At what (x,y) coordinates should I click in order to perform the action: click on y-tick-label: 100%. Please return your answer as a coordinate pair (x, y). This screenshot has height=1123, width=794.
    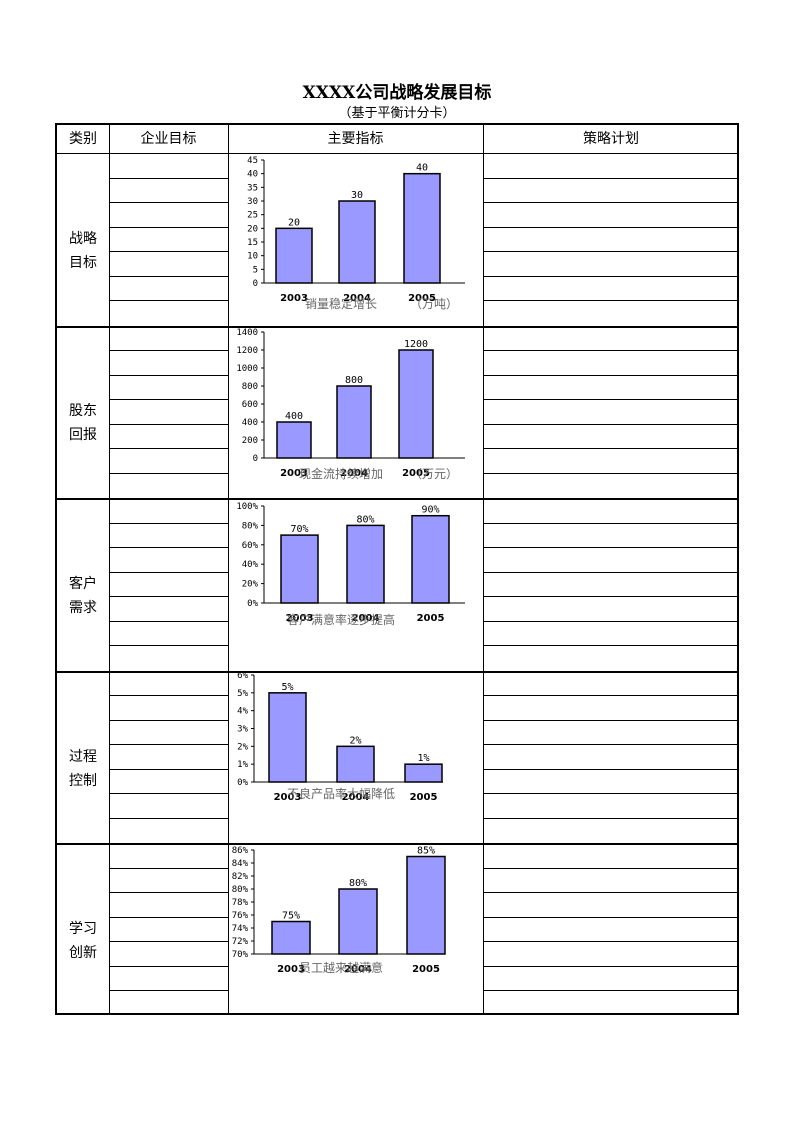
    Looking at the image, I should click on (247, 507).